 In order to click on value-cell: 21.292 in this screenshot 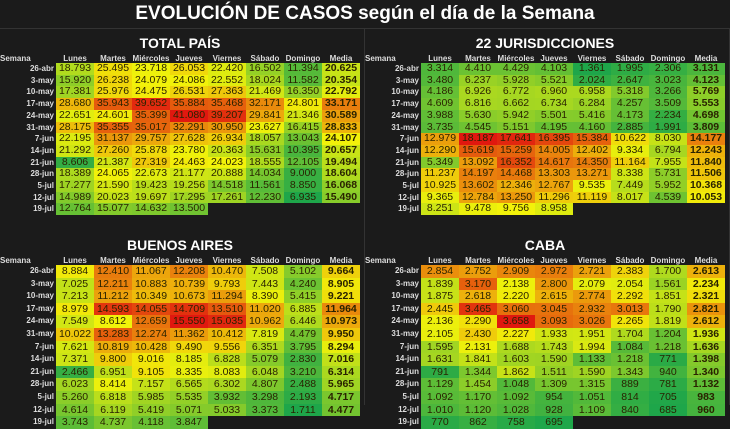, I will do `click(75, 150)`.